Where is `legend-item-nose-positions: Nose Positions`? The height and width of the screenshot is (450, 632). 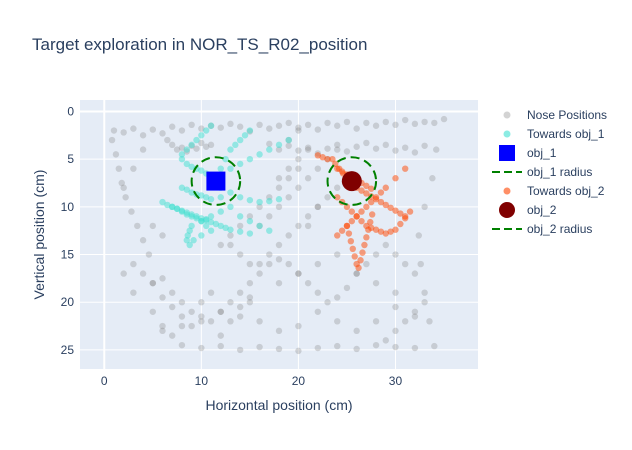
legend-item-nose-positions: Nose Positions is located at coordinates (555, 115).